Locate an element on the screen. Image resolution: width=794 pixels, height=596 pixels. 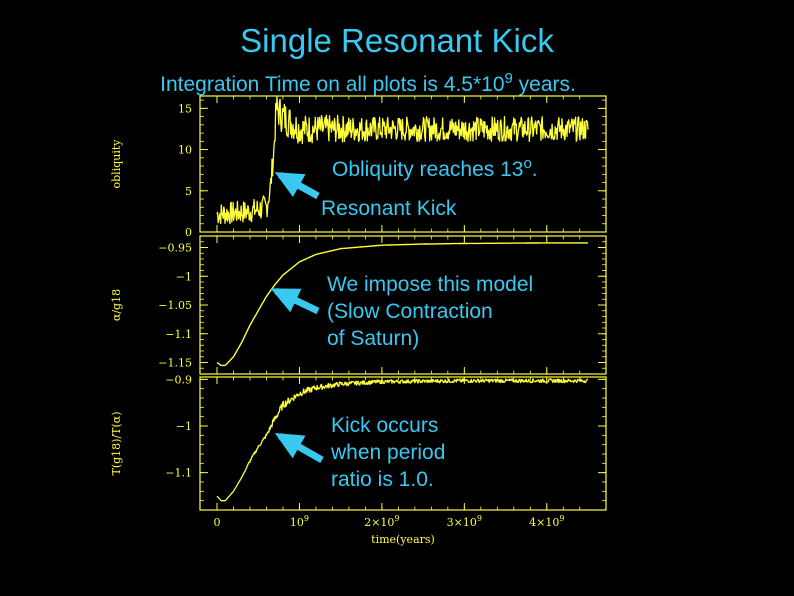
kick-annotation: Kick occurs when period ratio is 1.0. is located at coordinates (388, 452).